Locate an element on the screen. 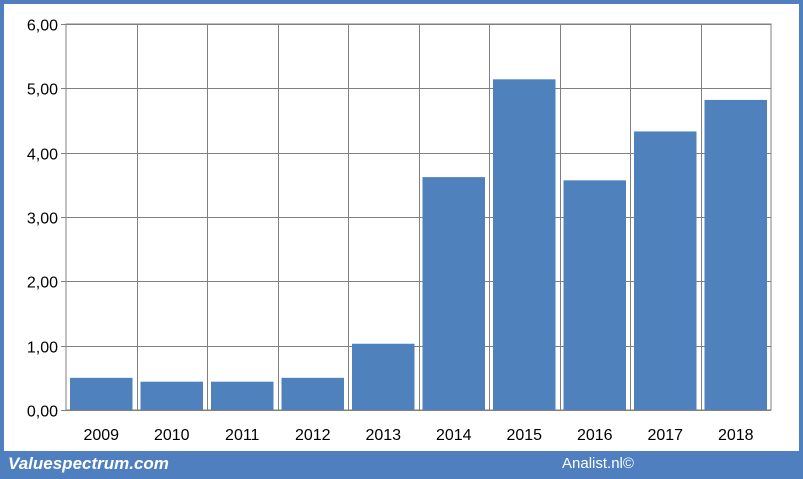  footer-band is located at coordinates (401, 465).